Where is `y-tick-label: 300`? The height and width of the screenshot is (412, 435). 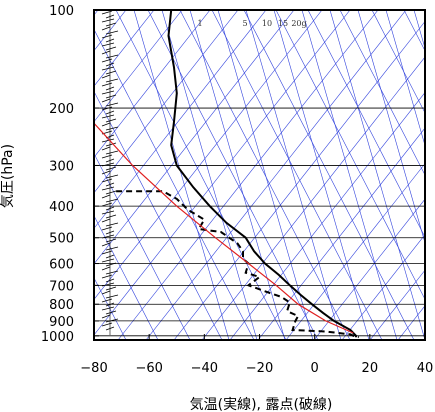 y-tick-label: 300 is located at coordinates (61, 166).